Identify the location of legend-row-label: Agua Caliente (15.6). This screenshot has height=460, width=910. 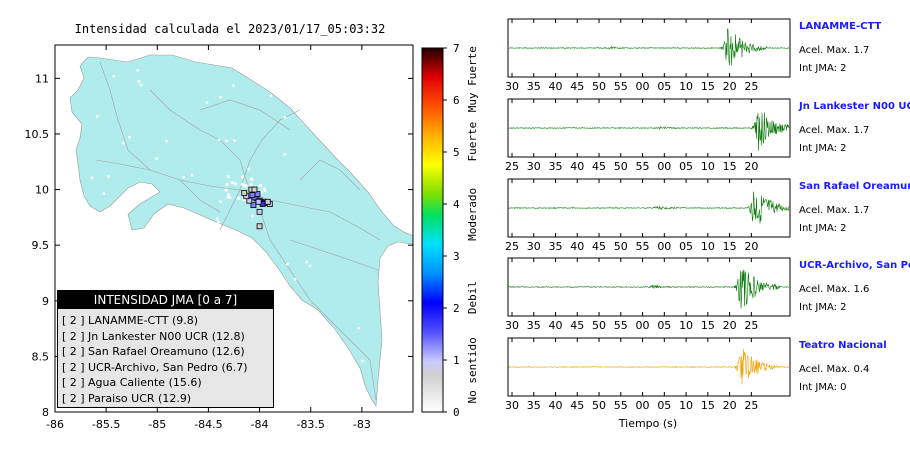
(145, 382).